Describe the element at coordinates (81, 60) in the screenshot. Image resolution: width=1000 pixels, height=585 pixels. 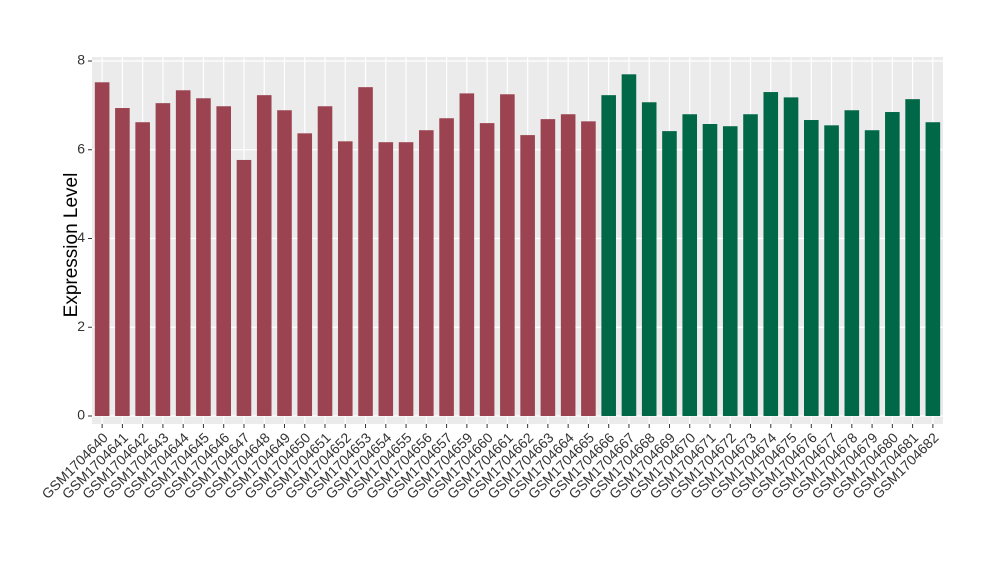
I see `y-tick-label: 8` at that location.